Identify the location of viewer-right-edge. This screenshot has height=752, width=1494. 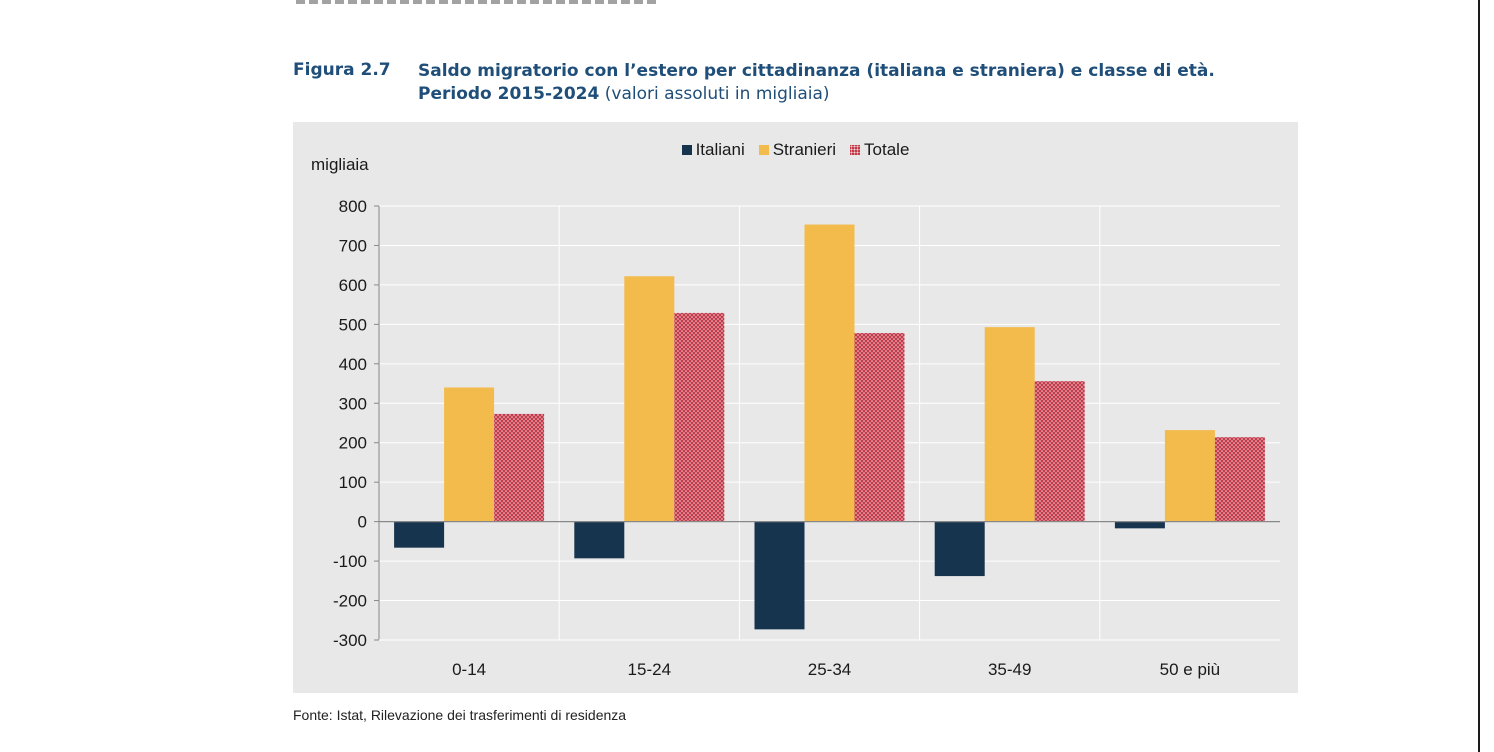
(1486, 376).